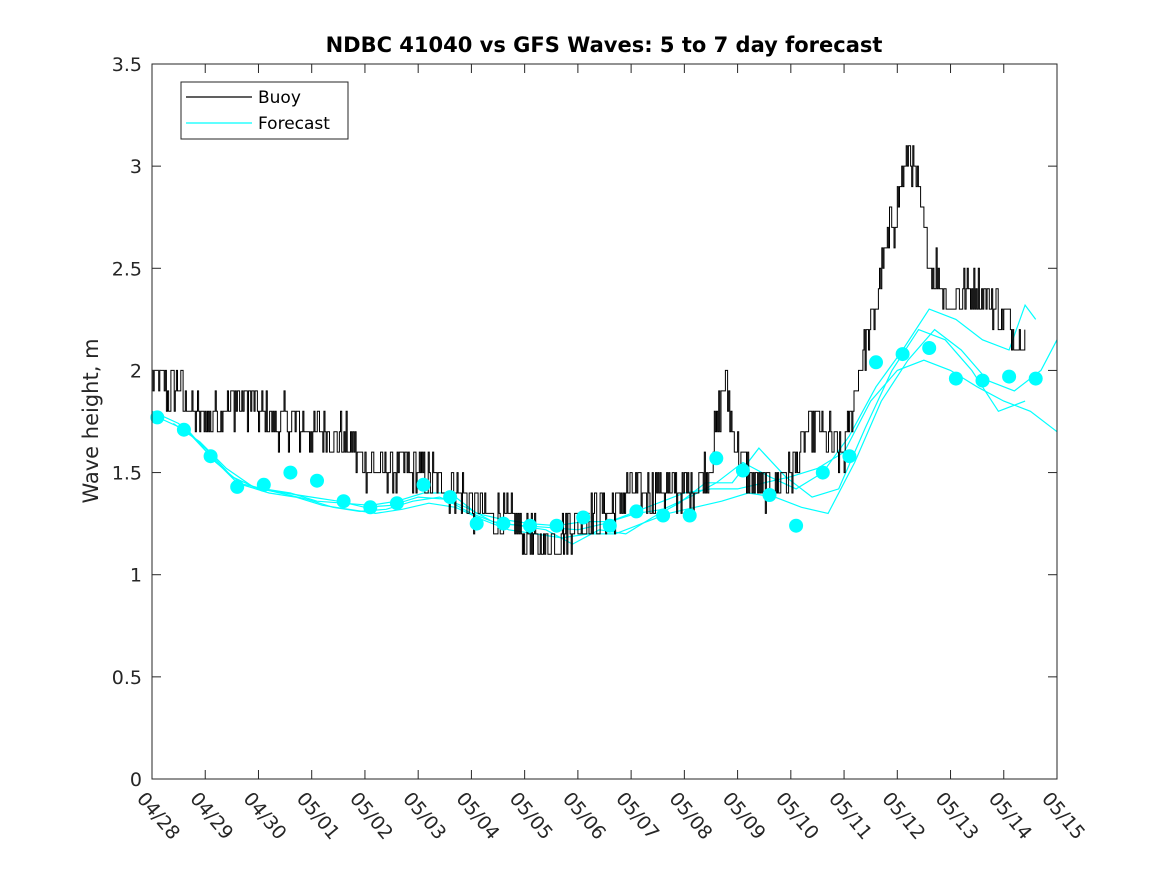 This screenshot has width=1167, height=875. I want to click on legend-forecast-label: Forecast, so click(294, 124).